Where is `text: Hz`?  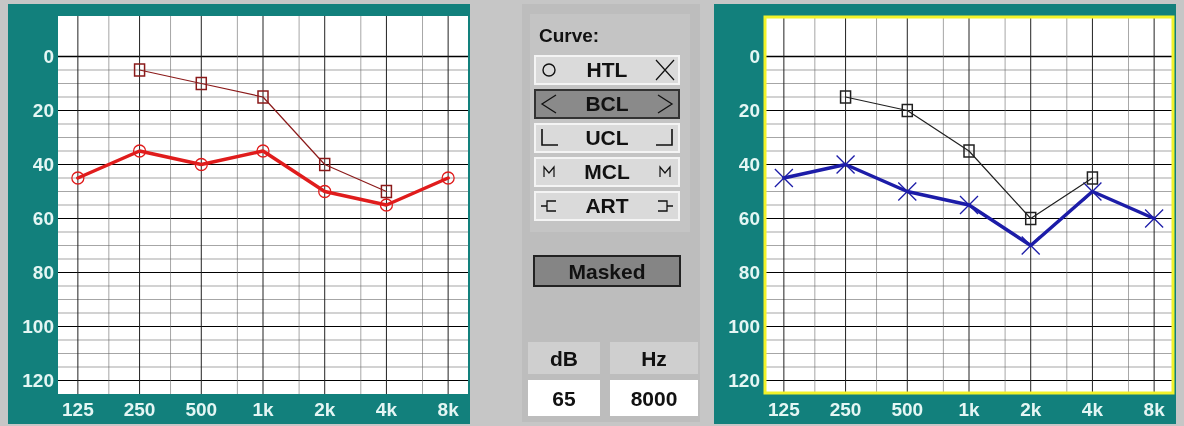 text: Hz is located at coordinates (654, 358).